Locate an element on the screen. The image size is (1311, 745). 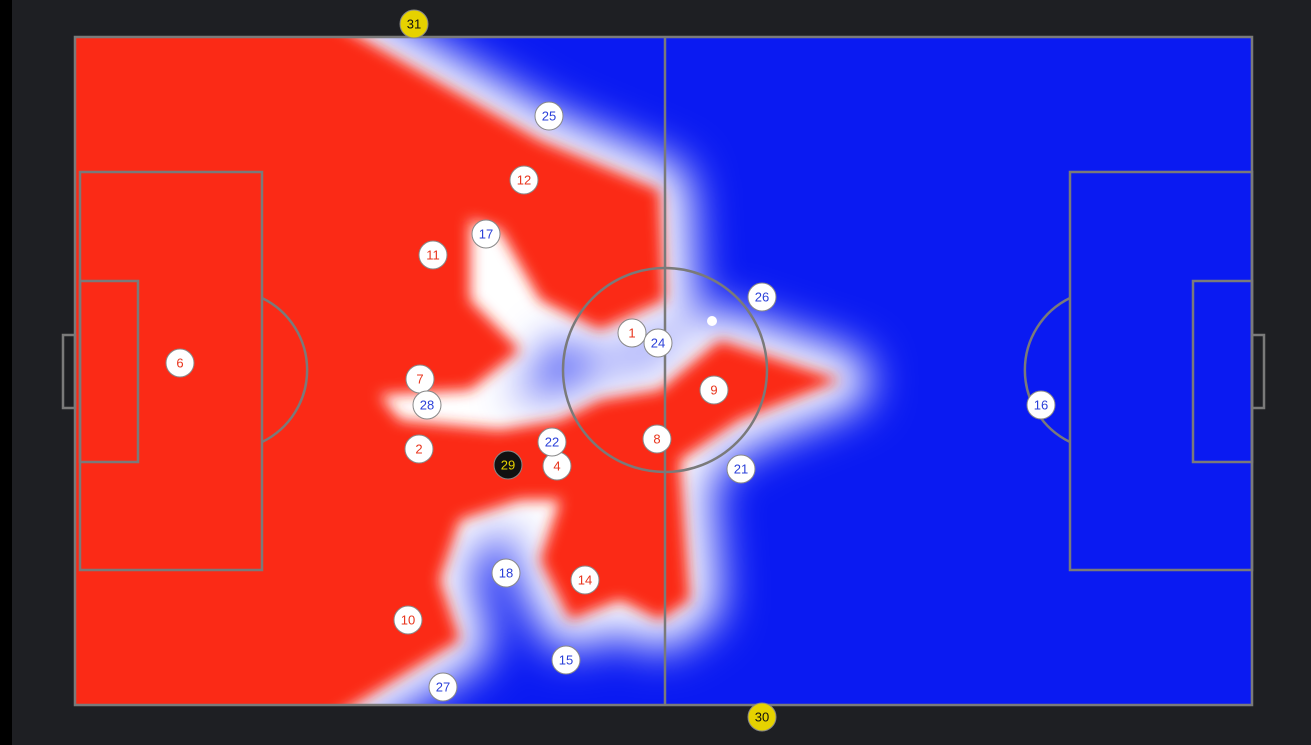
player-number: 31 is located at coordinates (414, 24).